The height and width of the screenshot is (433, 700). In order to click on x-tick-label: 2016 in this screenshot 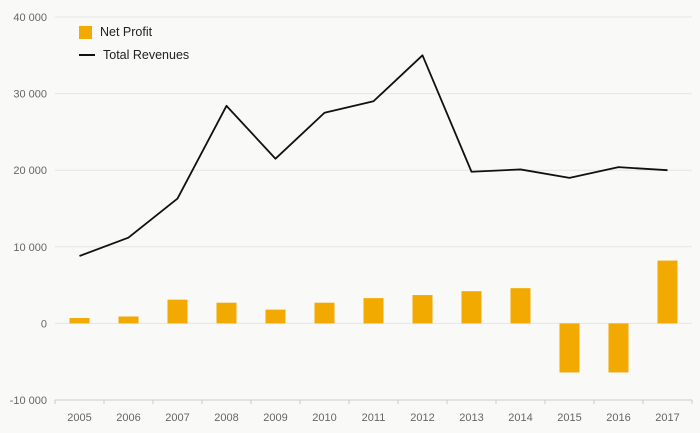, I will do `click(618, 418)`.